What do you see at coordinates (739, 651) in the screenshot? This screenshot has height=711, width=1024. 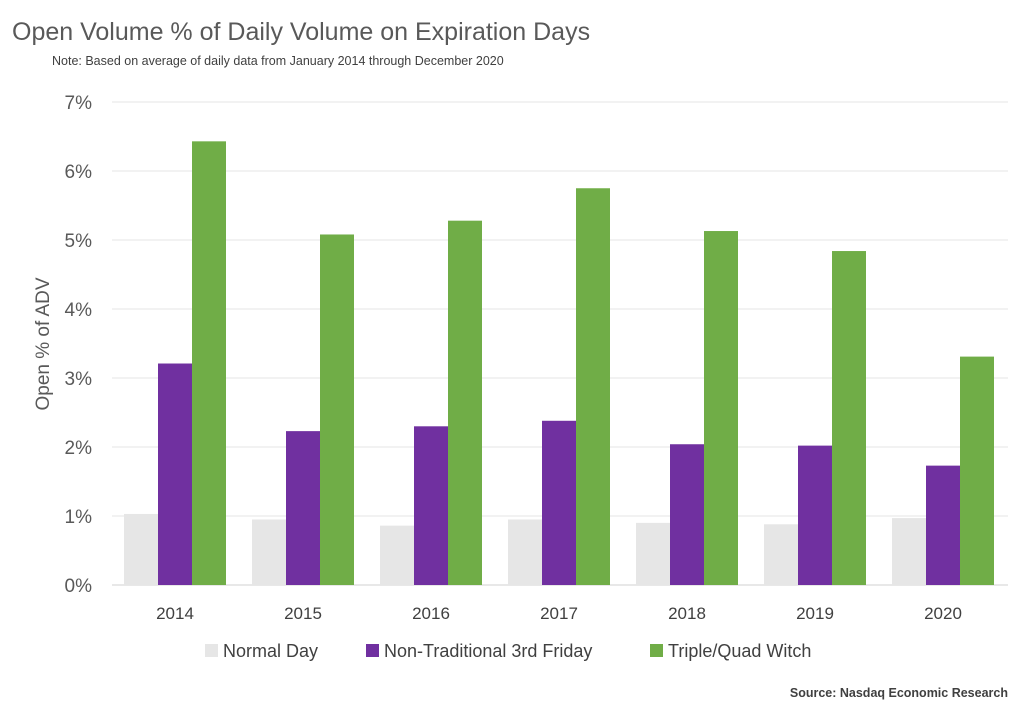 I see `legend-label: Triple/Quad Witch` at bounding box center [739, 651].